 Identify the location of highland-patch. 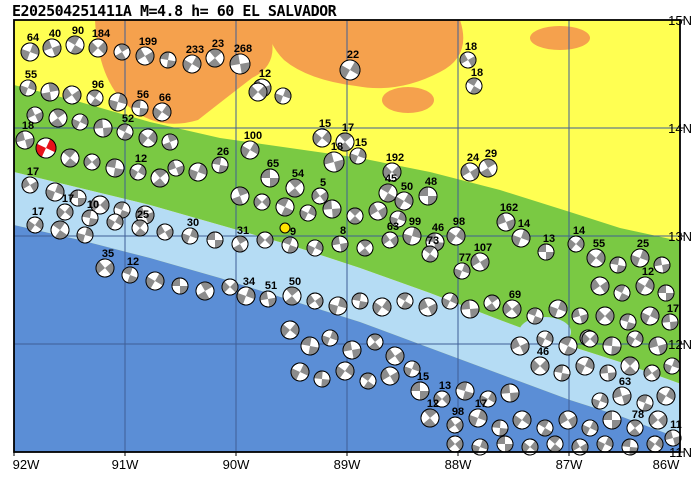
(560, 38).